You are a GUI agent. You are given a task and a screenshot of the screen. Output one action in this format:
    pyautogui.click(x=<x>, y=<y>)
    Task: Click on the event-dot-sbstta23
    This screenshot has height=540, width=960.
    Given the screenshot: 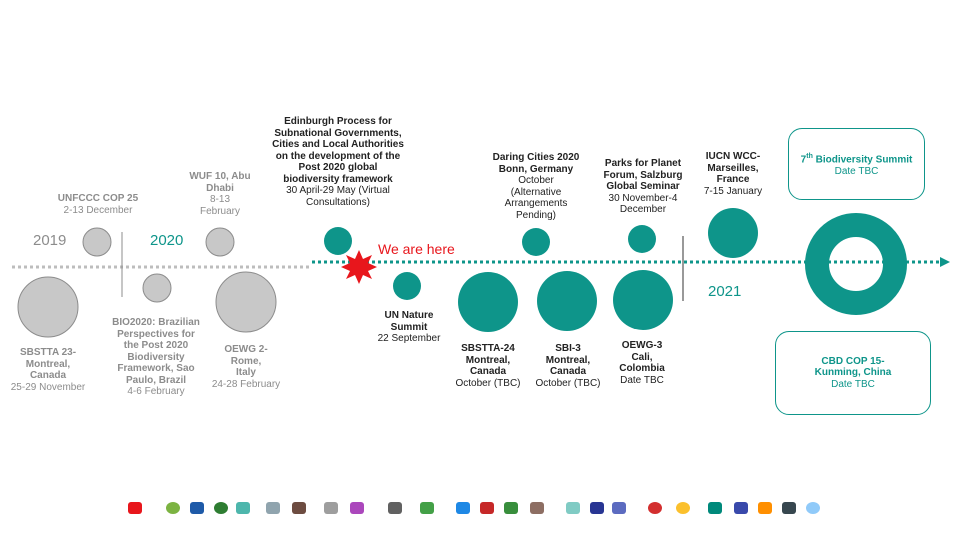 What is the action you would take?
    pyautogui.click(x=48, y=307)
    